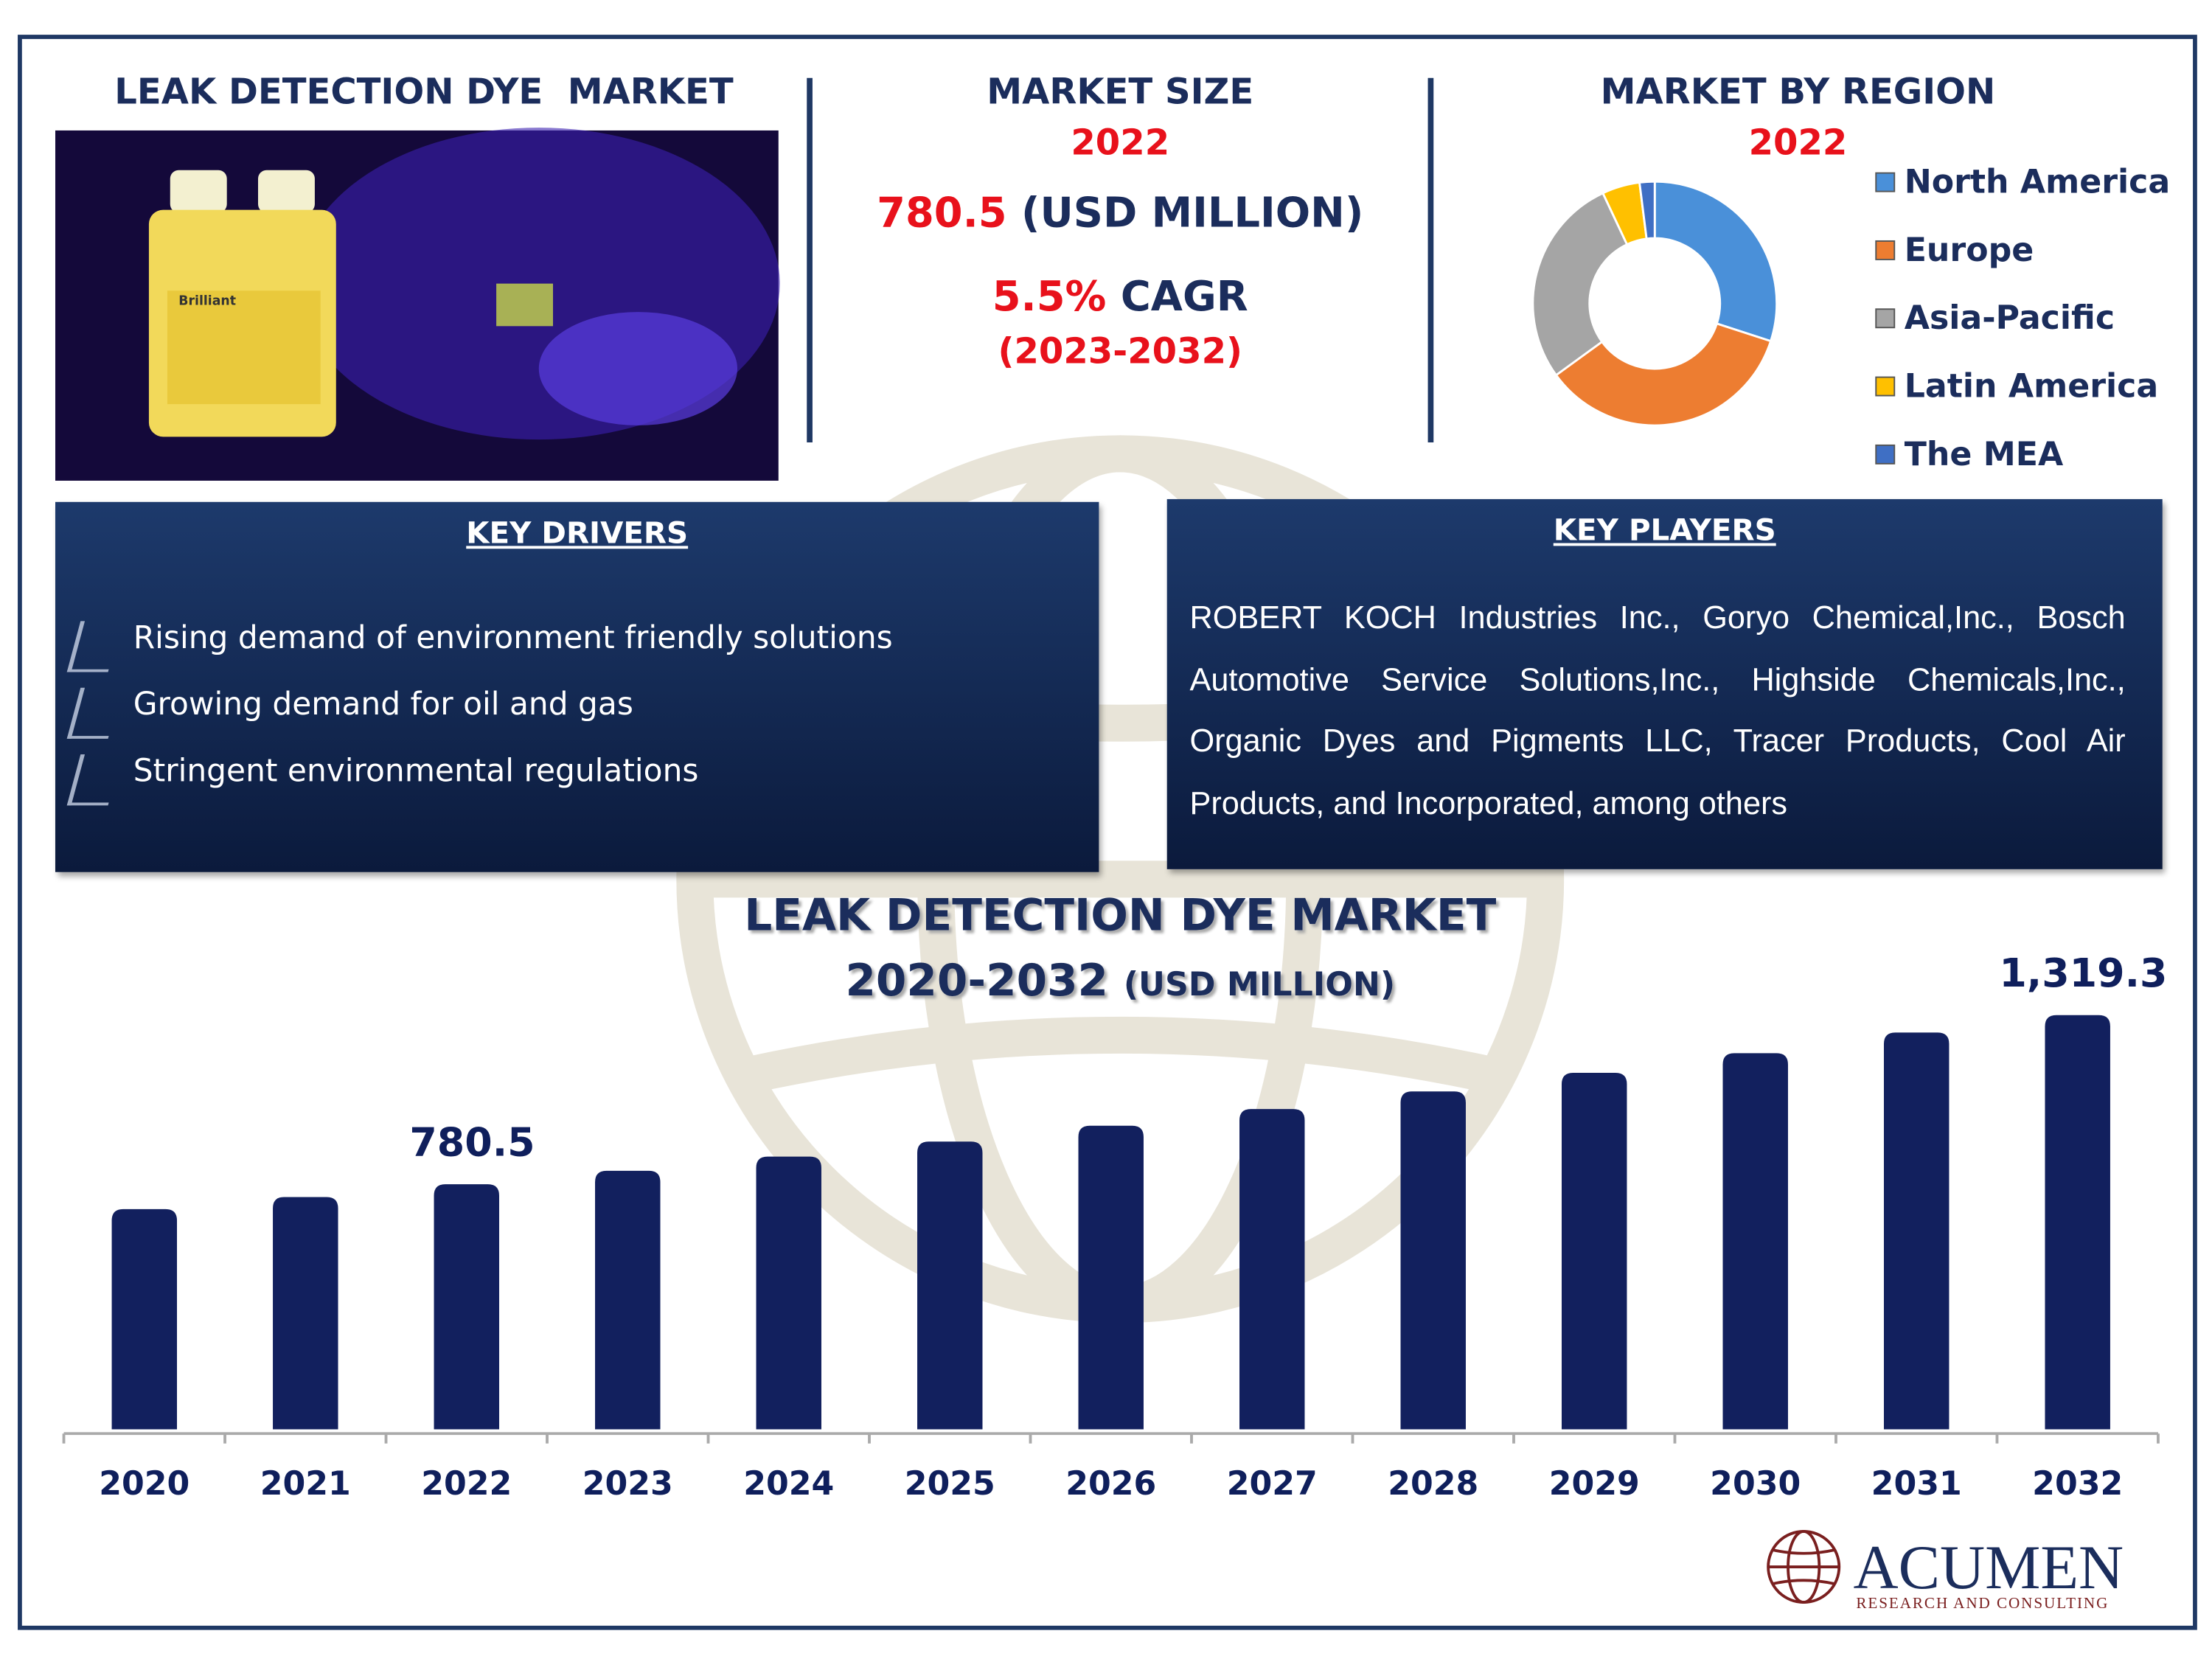 This screenshot has height=1659, width=2212. Describe the element at coordinates (417, 304) in the screenshot. I see `product-photo: Brilliant` at that location.